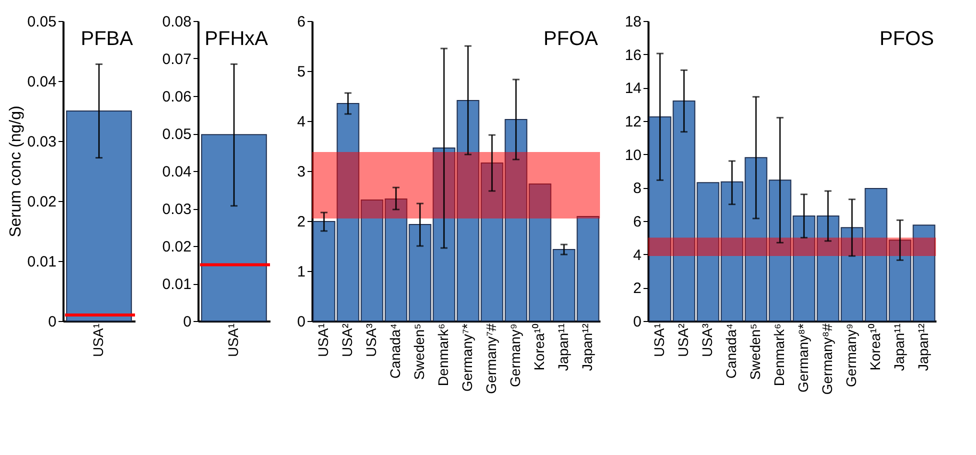  What do you see at coordinates (633, 89) in the screenshot?
I see `y-tick-label: 14` at bounding box center [633, 89].